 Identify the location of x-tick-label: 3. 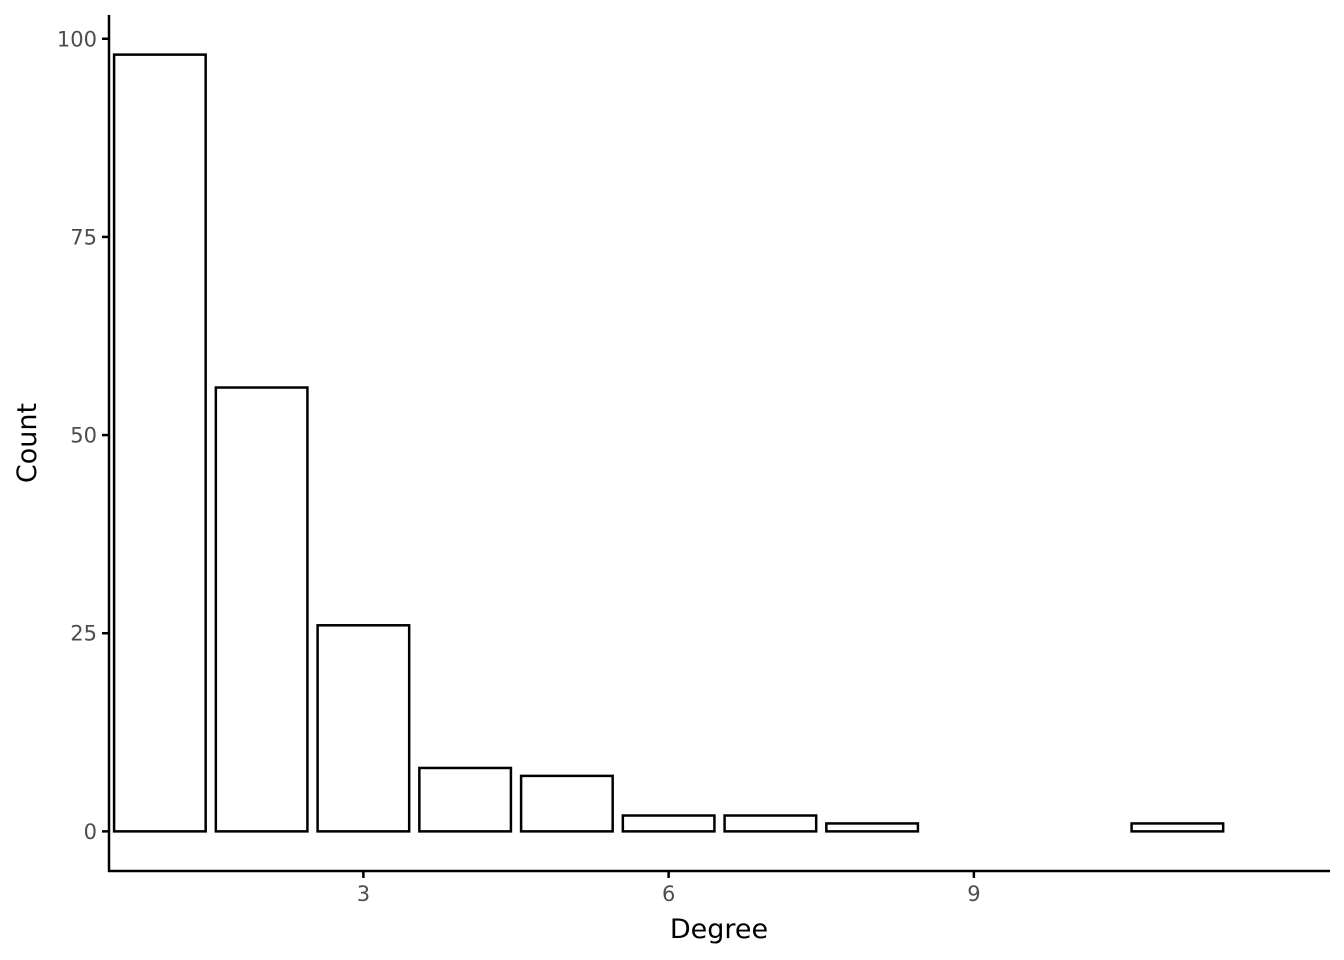
(363, 894).